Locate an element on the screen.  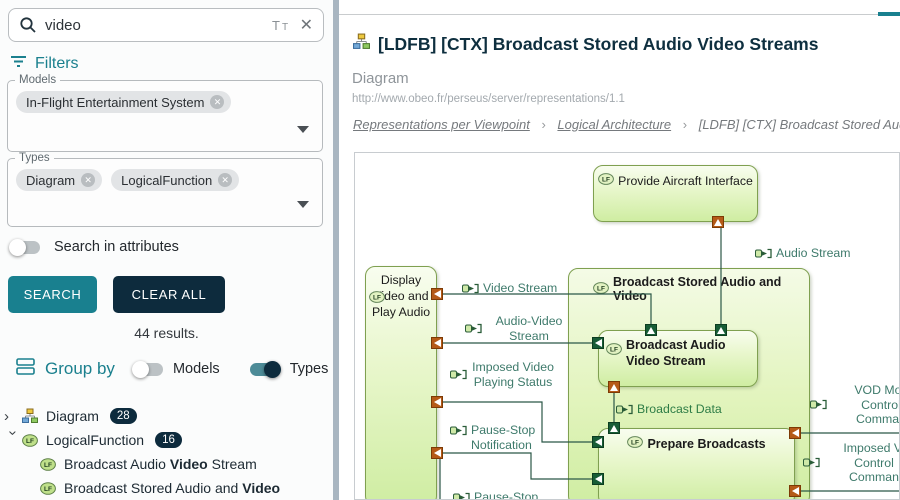
tab-commands: Commands is located at coordinates (487, 2).